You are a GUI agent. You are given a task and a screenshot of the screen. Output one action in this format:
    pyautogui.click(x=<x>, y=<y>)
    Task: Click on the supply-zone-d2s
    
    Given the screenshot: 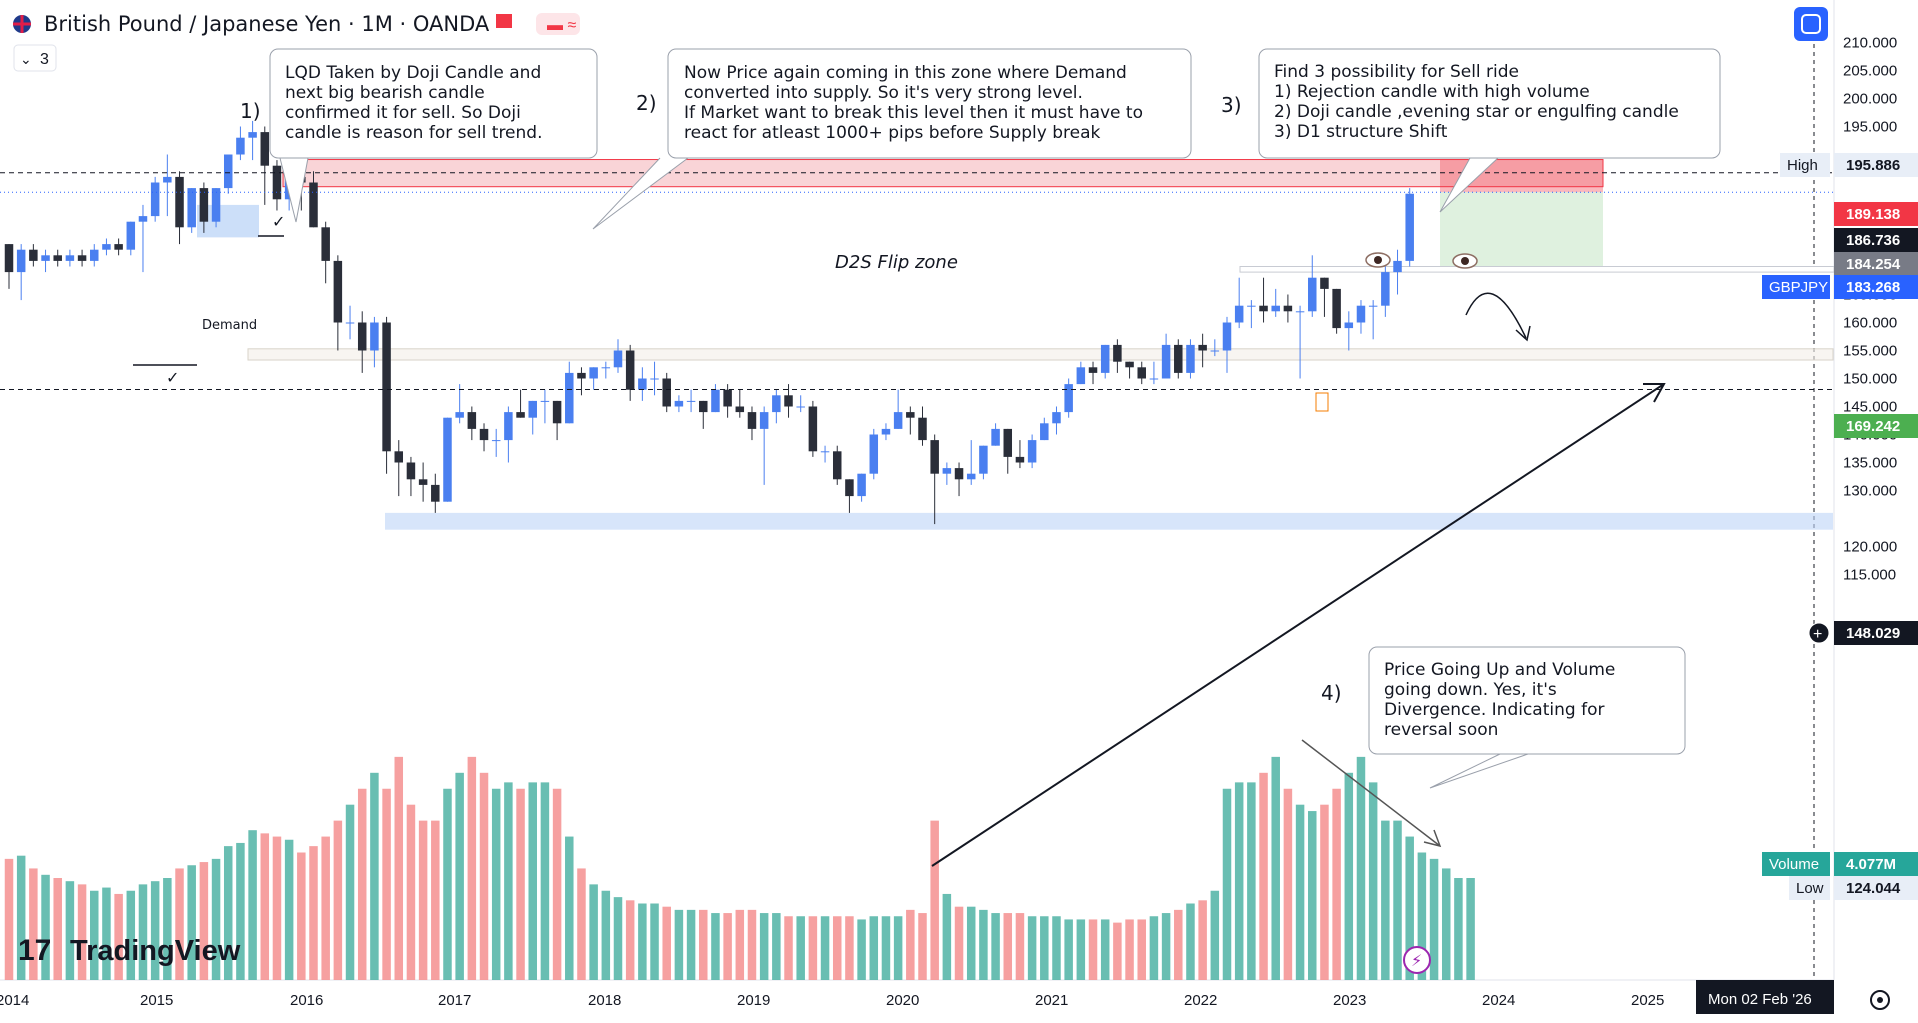 What is the action you would take?
    pyautogui.click(x=943, y=173)
    